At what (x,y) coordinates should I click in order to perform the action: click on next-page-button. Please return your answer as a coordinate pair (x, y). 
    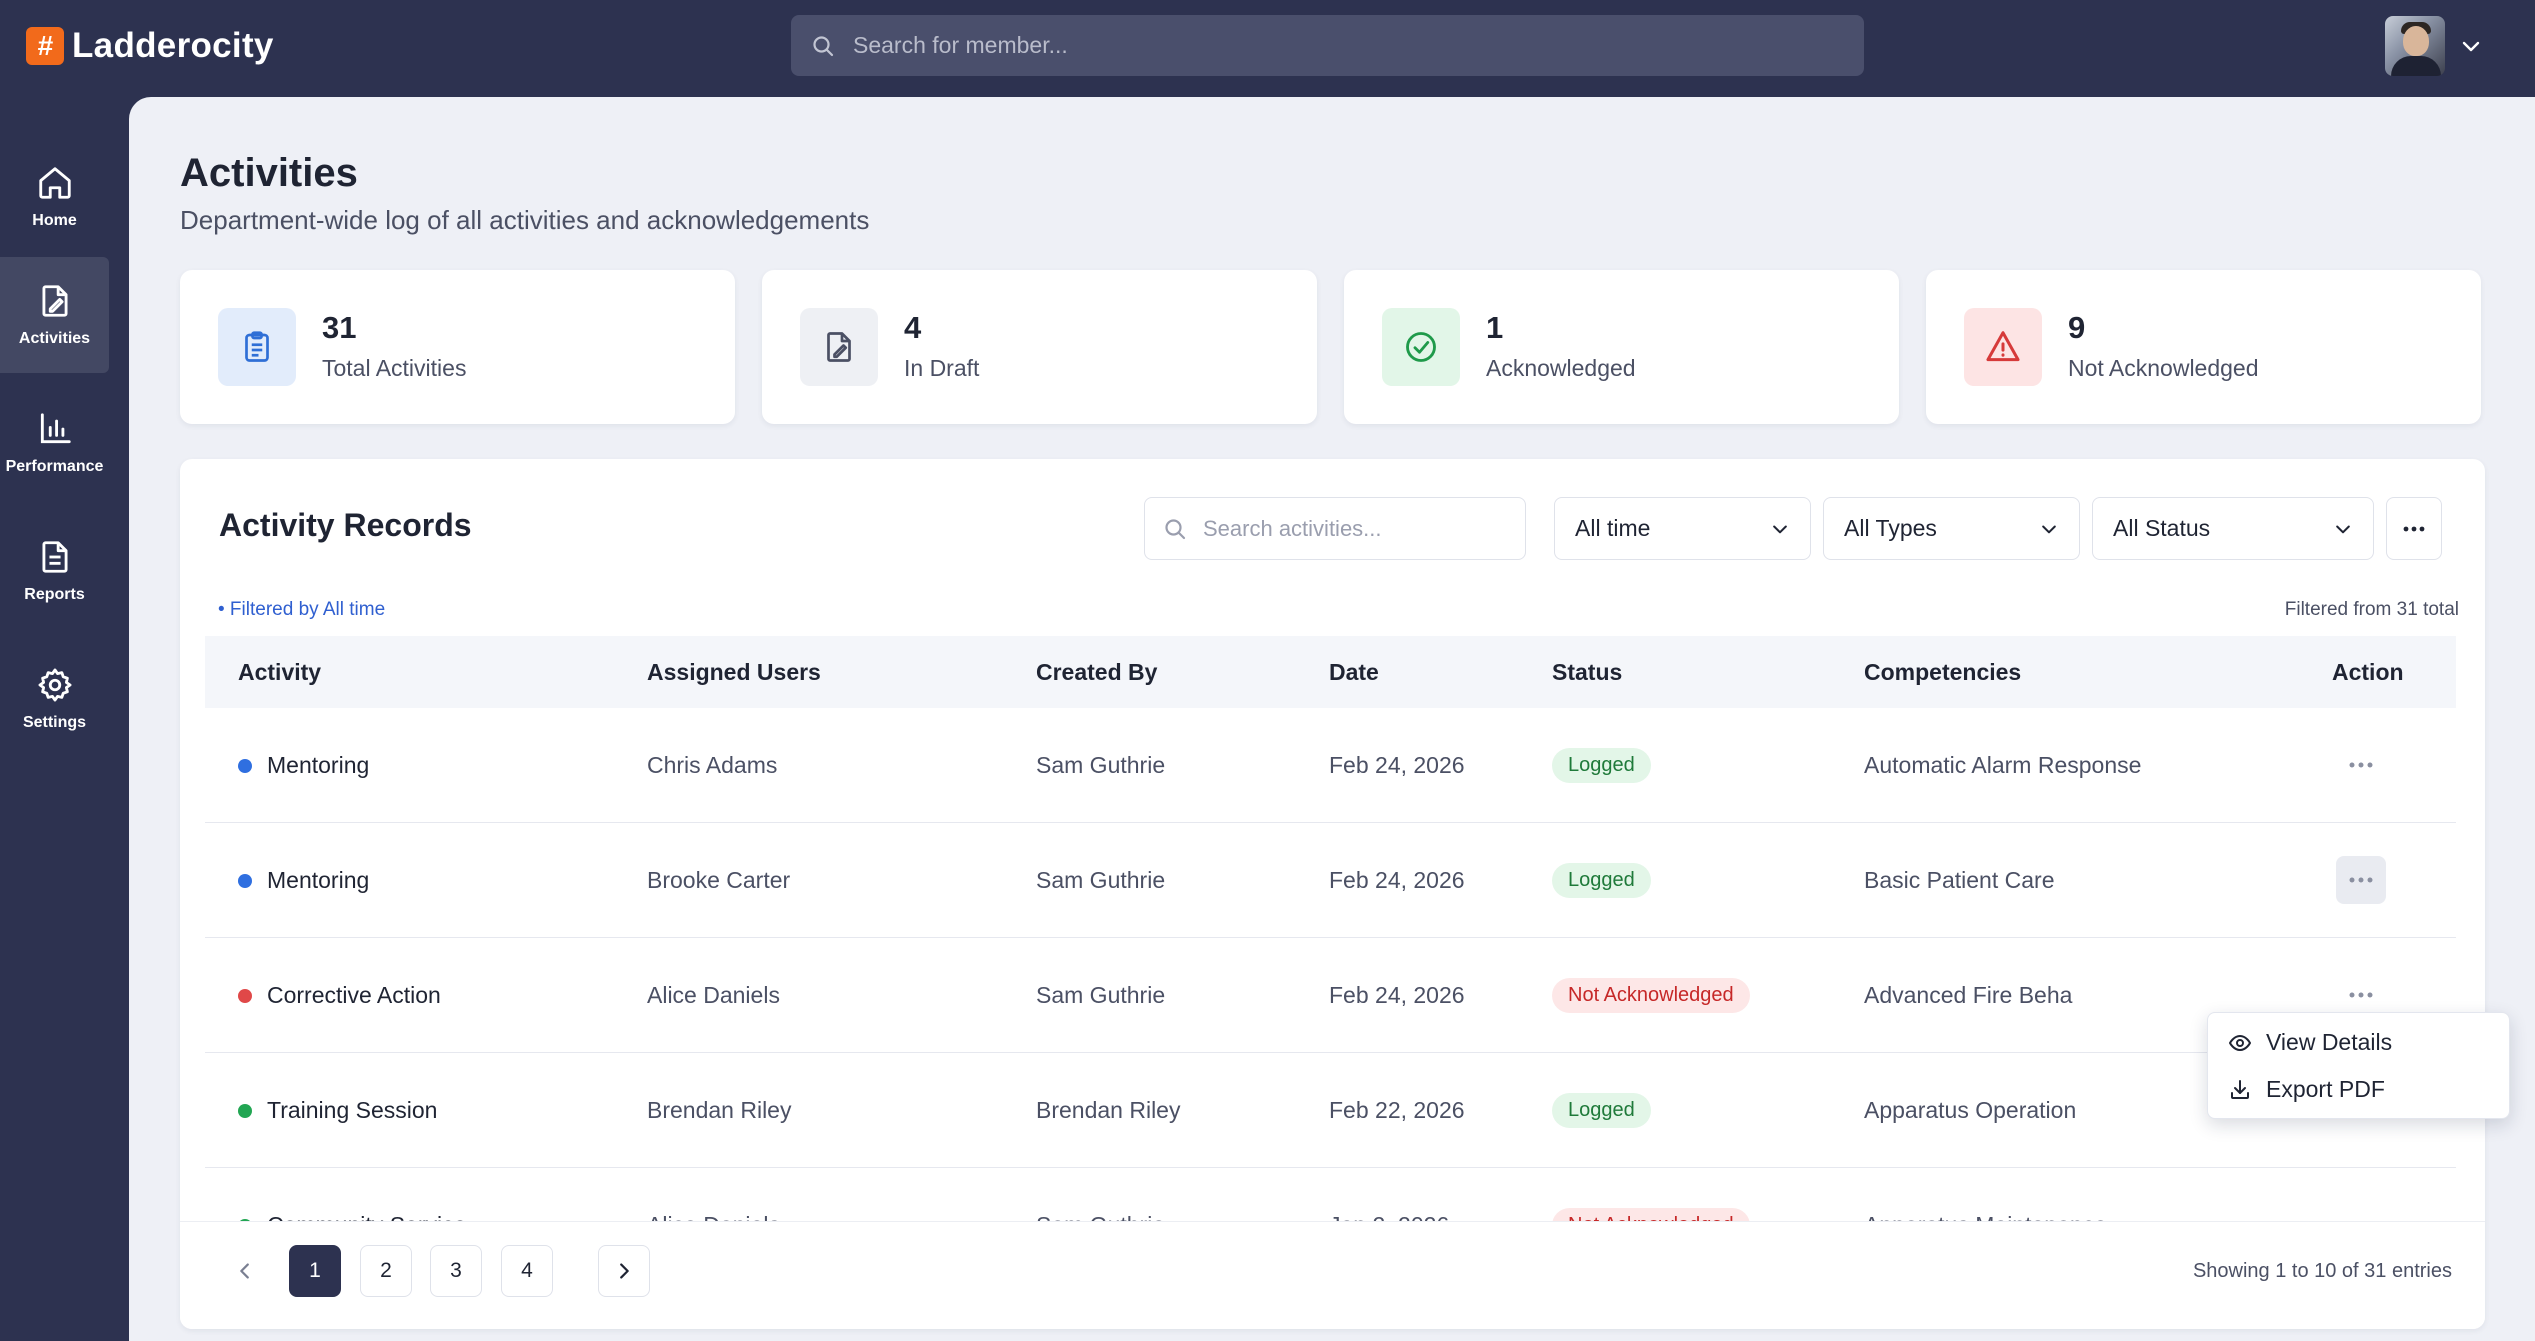
    Looking at the image, I should click on (624, 1271).